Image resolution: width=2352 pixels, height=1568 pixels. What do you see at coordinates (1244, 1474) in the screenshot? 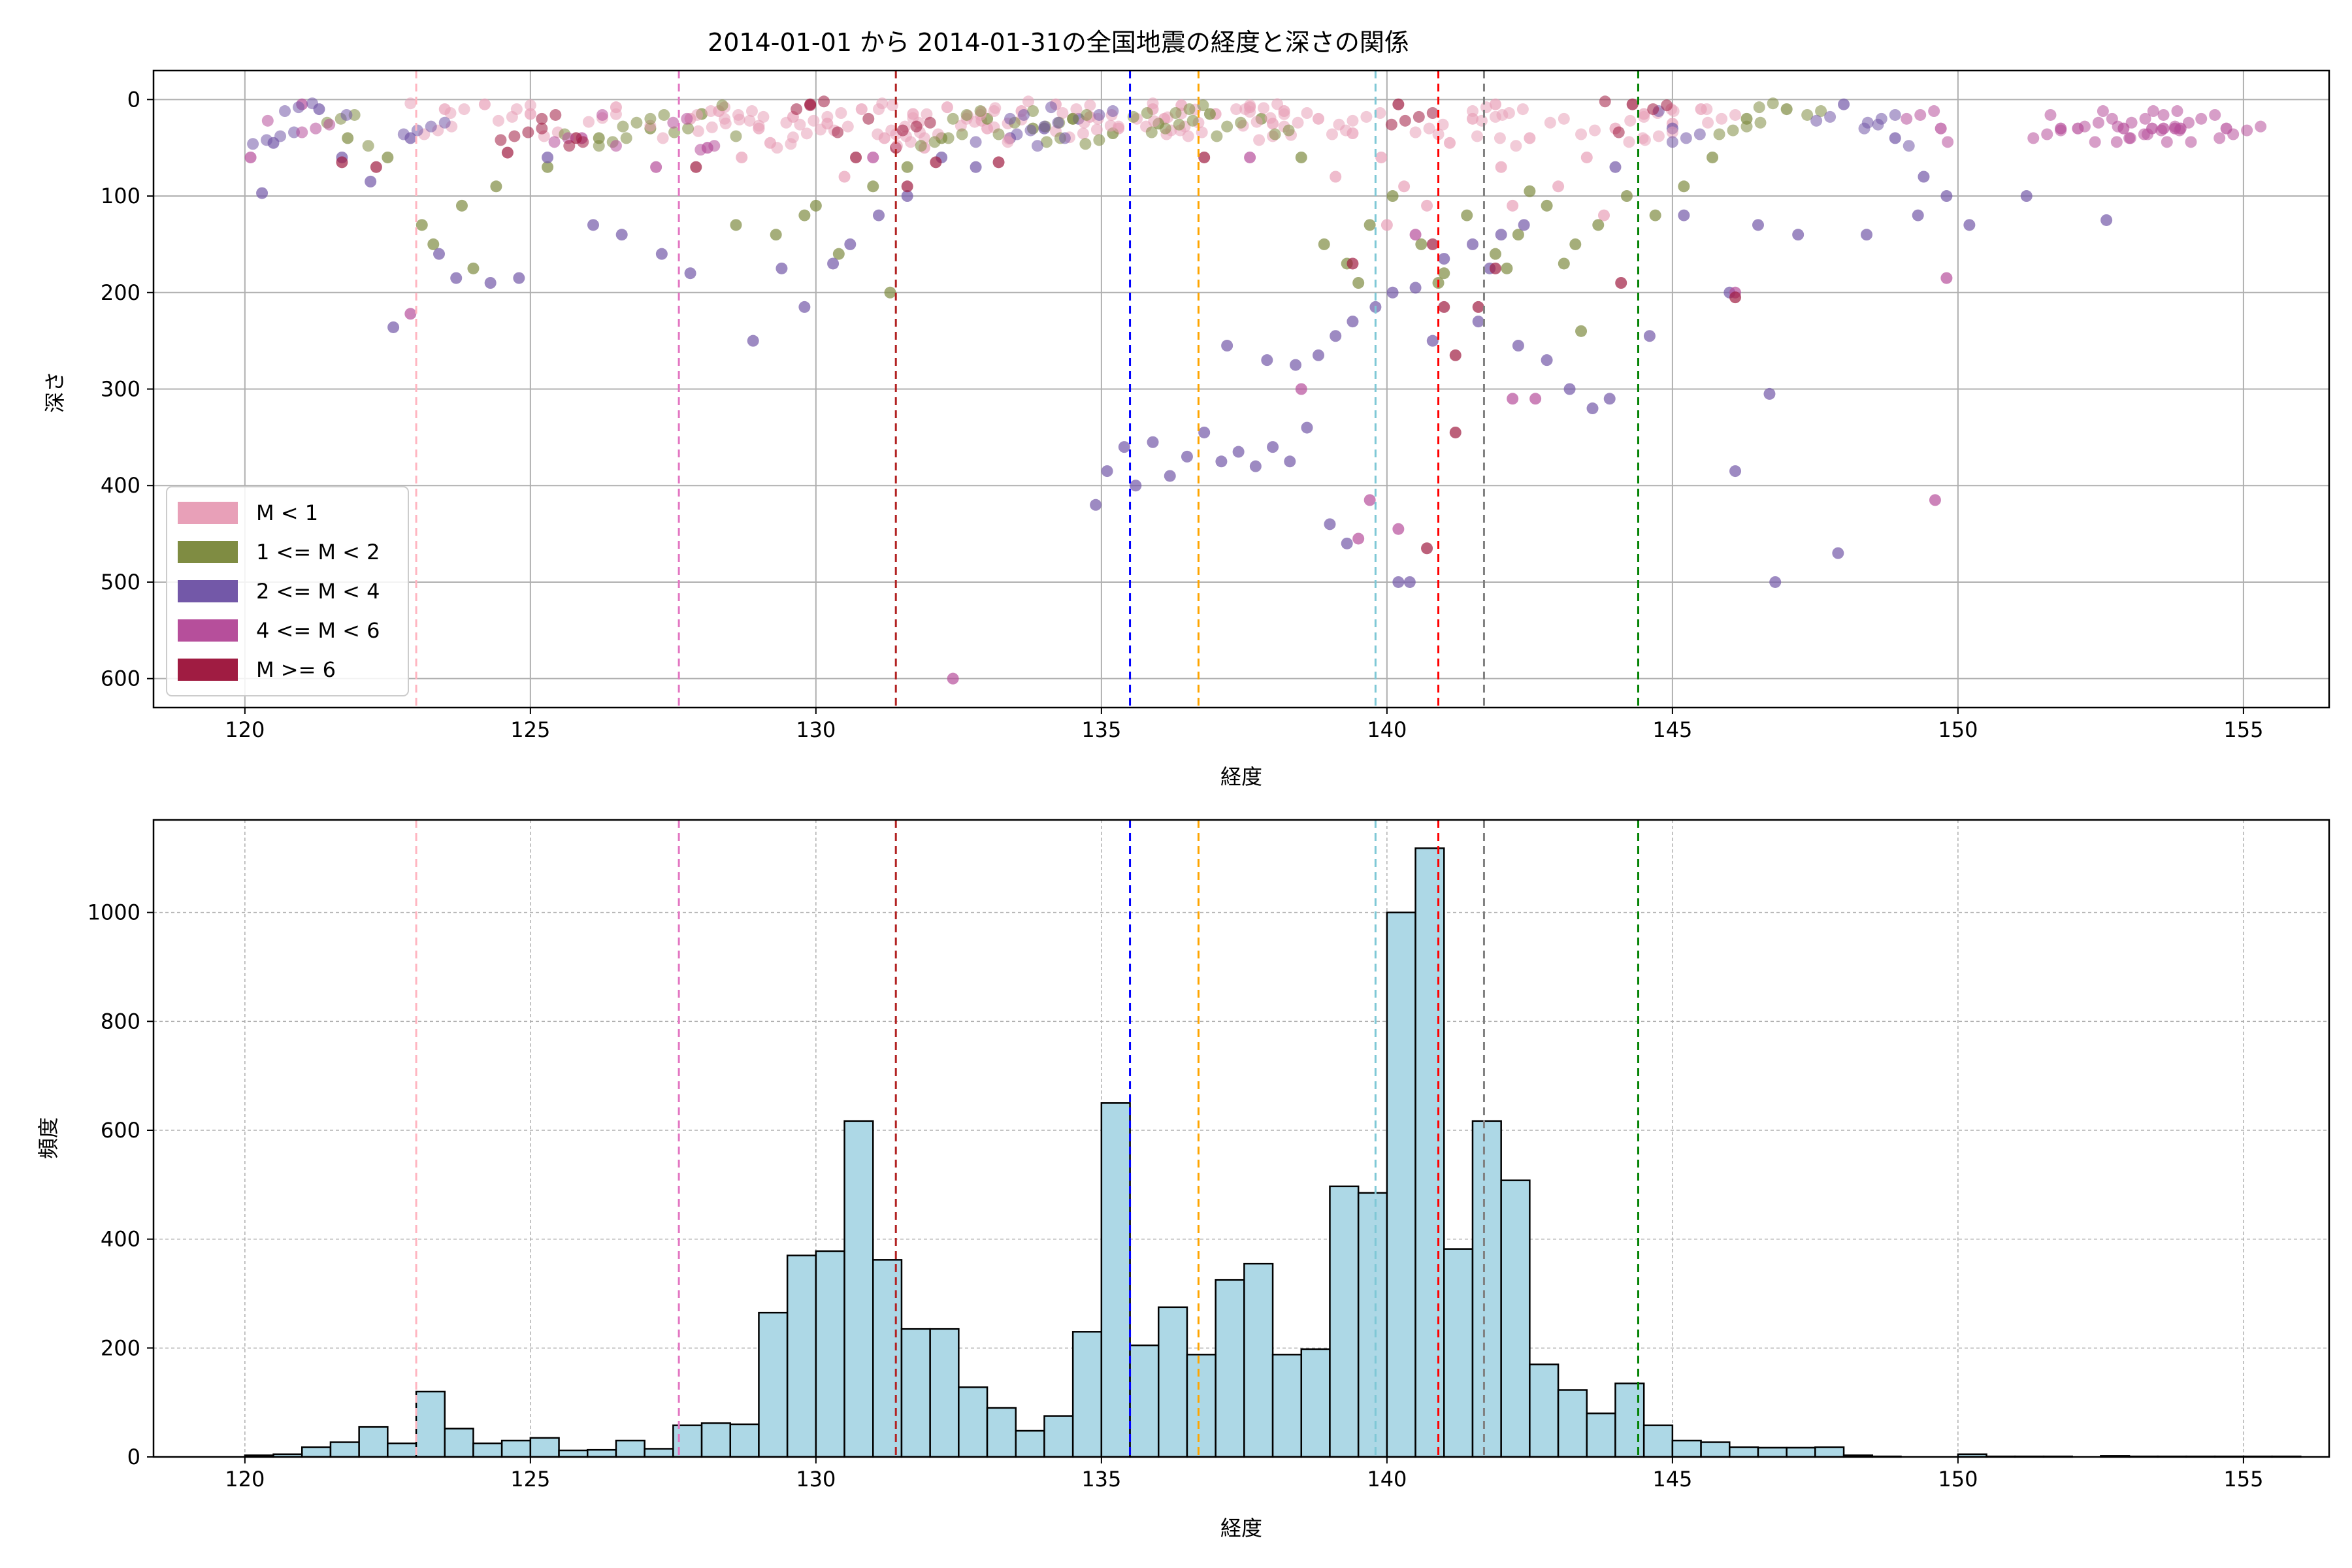
I see `histogram-x-ticks: 120 125 130 135 140 145 150 155` at bounding box center [1244, 1474].